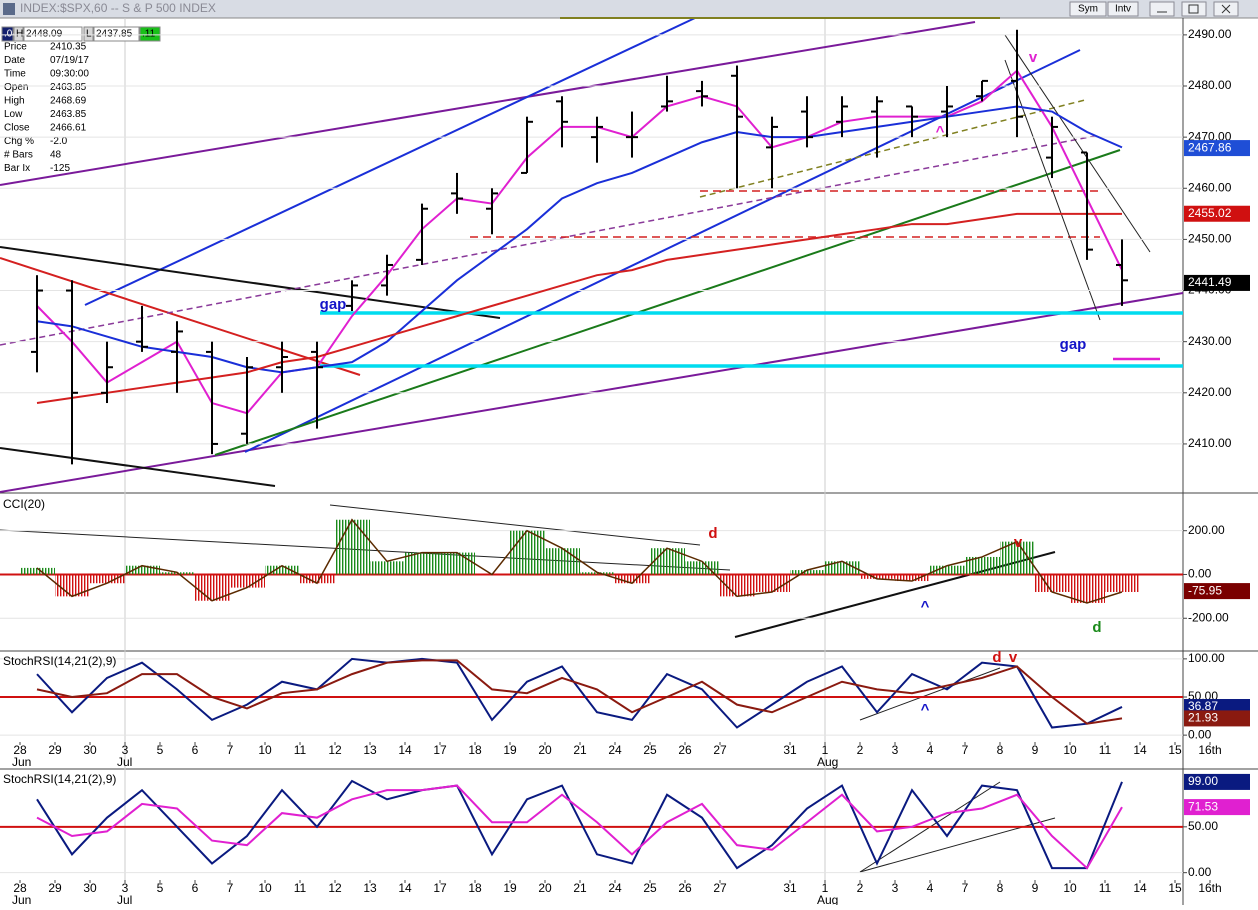  What do you see at coordinates (1162, 9) in the screenshot?
I see `minimize-button` at bounding box center [1162, 9].